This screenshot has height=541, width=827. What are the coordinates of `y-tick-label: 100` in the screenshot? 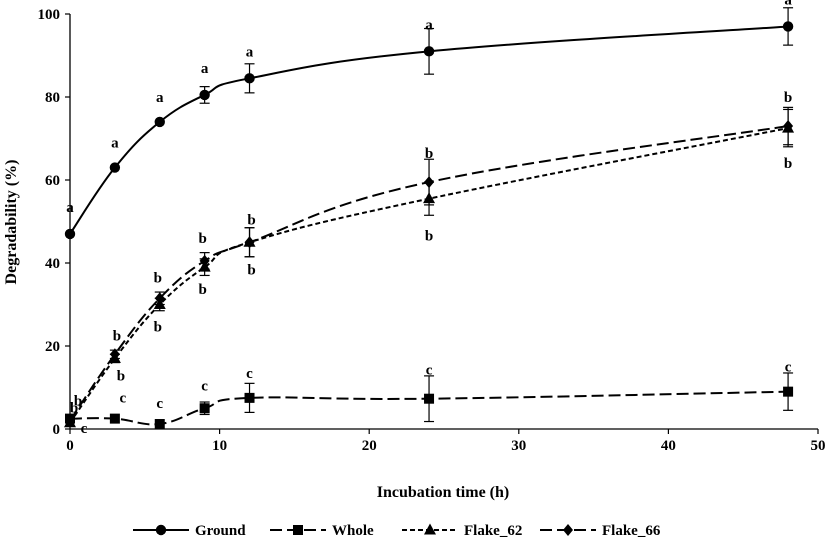 It's located at (49, 15).